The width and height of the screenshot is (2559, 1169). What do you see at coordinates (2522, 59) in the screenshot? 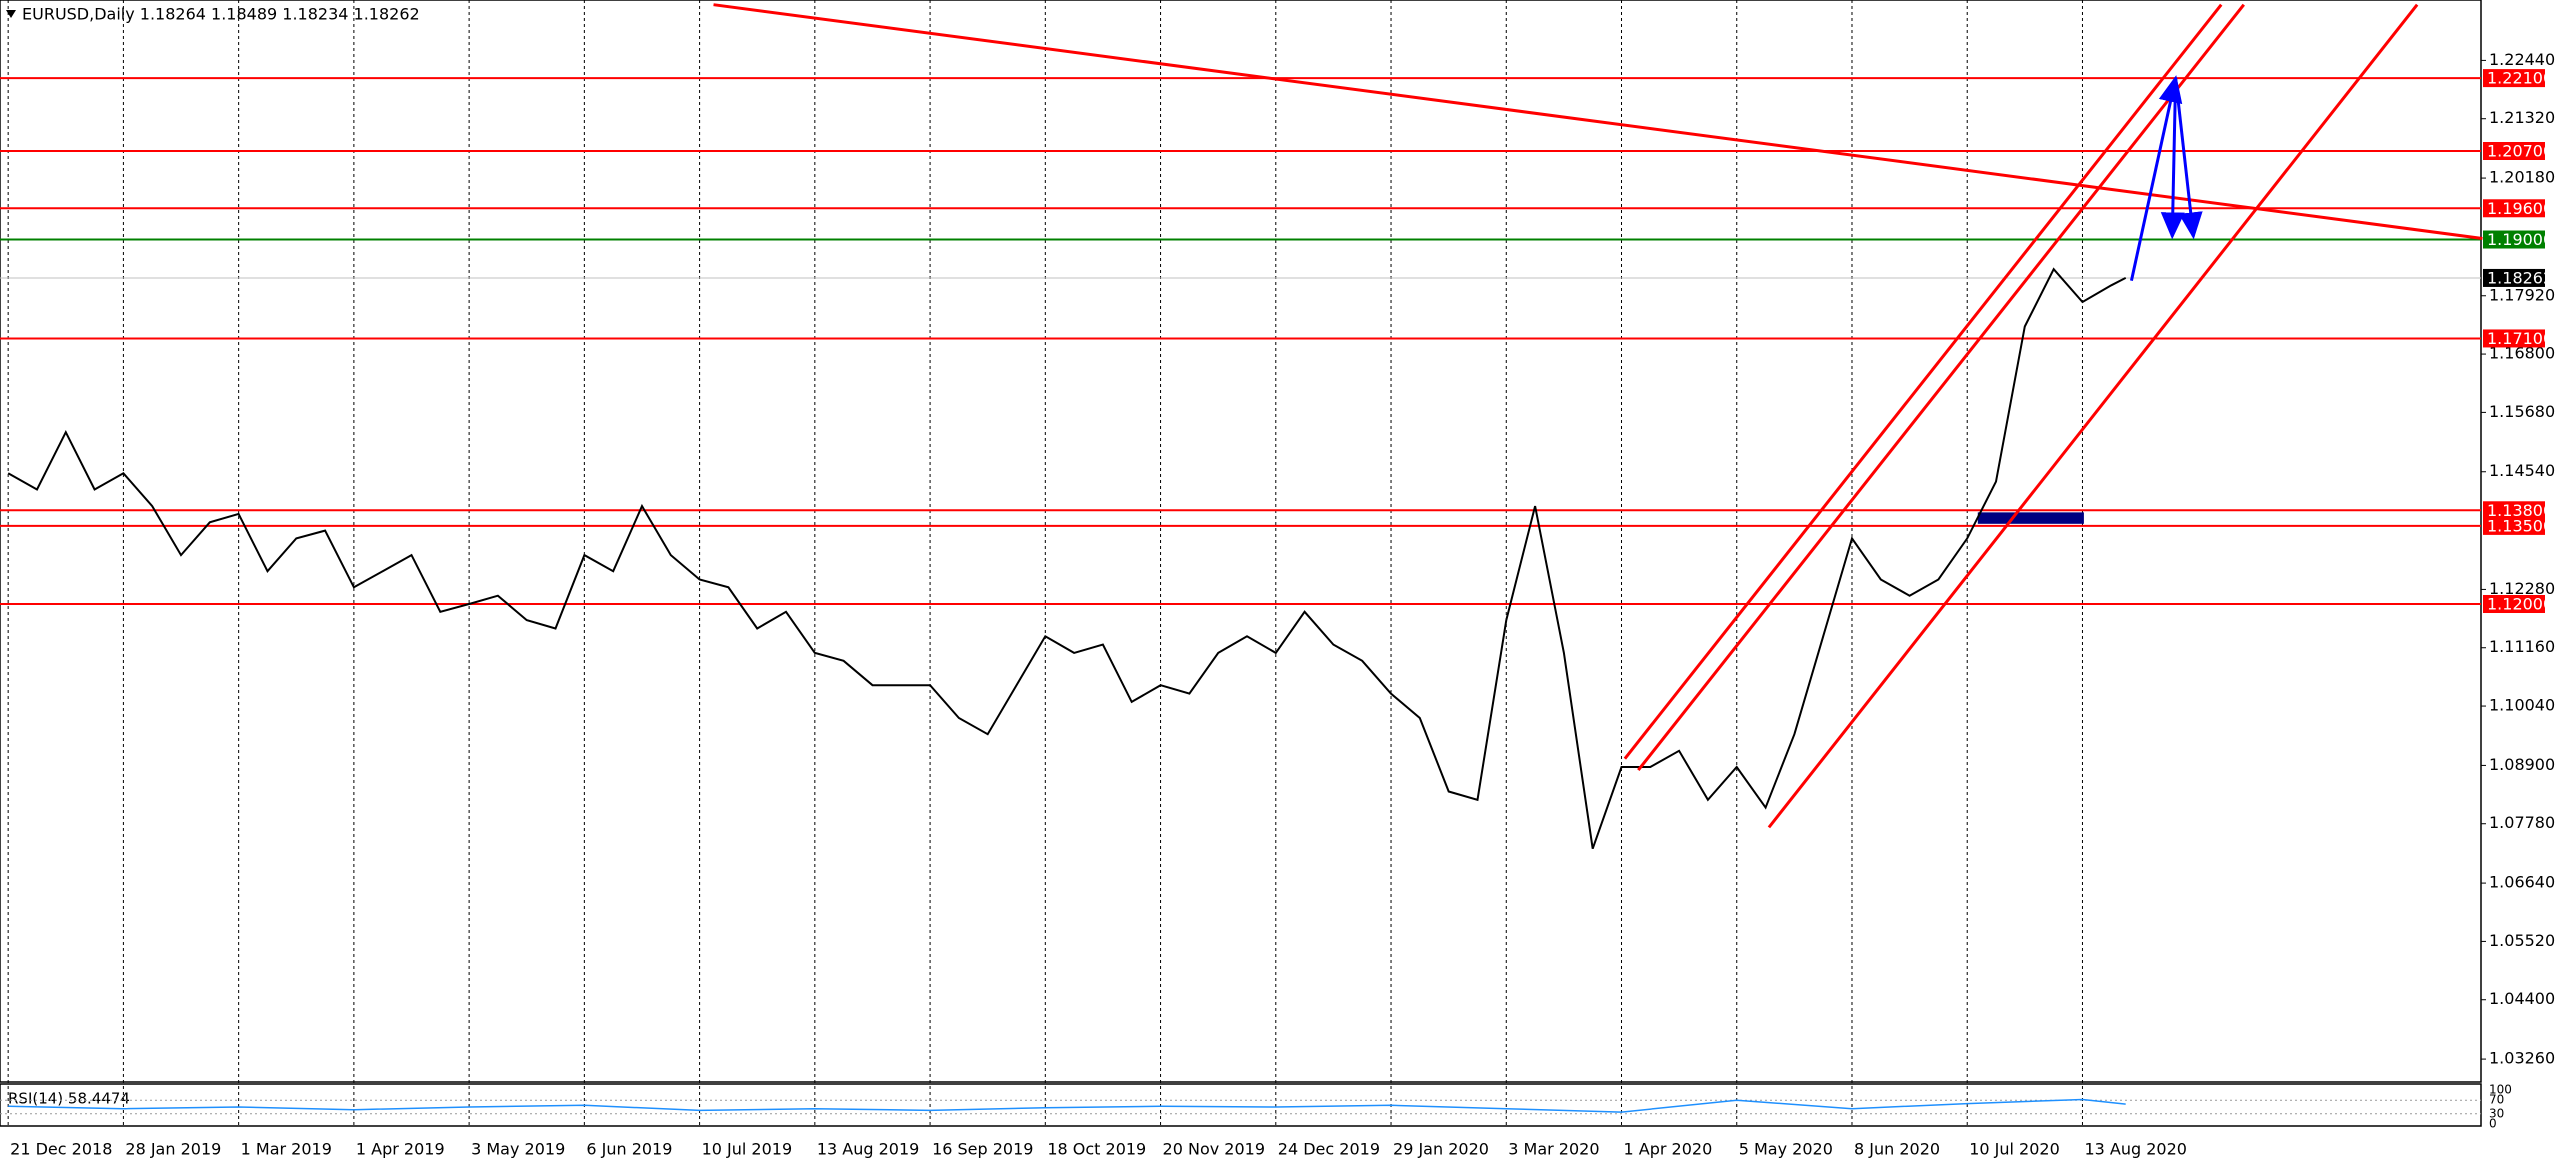
I see `y-tick-label: 1.22440` at bounding box center [2522, 59].